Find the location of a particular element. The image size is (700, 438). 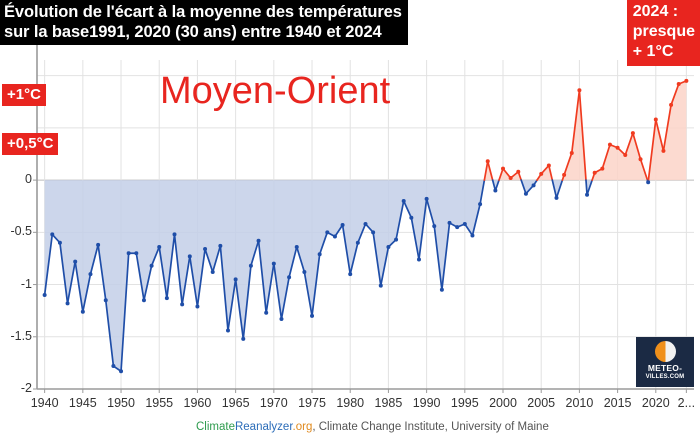

x-tick-5: 1965 is located at coordinates (235, 403).